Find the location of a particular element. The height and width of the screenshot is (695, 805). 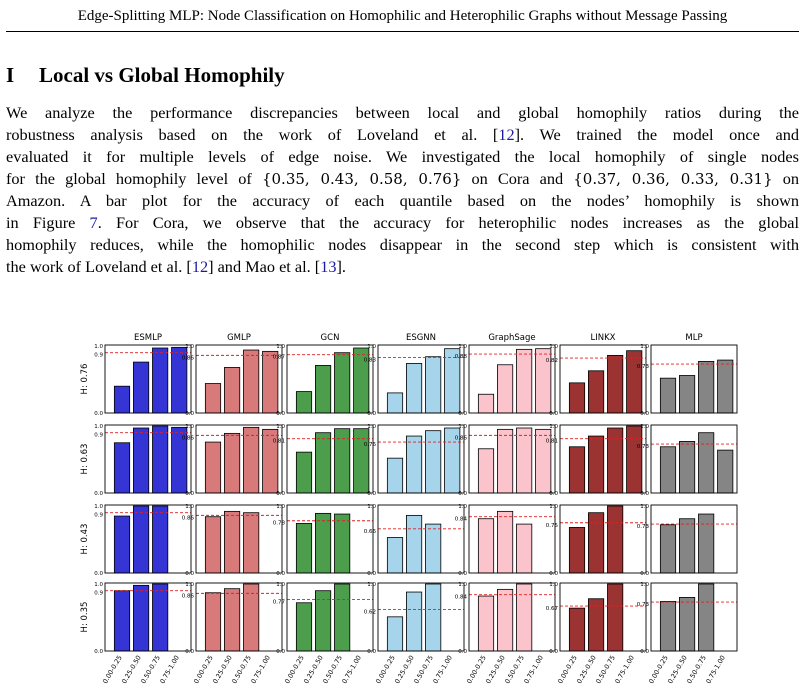

citation-link: 13 is located at coordinates (328, 266).